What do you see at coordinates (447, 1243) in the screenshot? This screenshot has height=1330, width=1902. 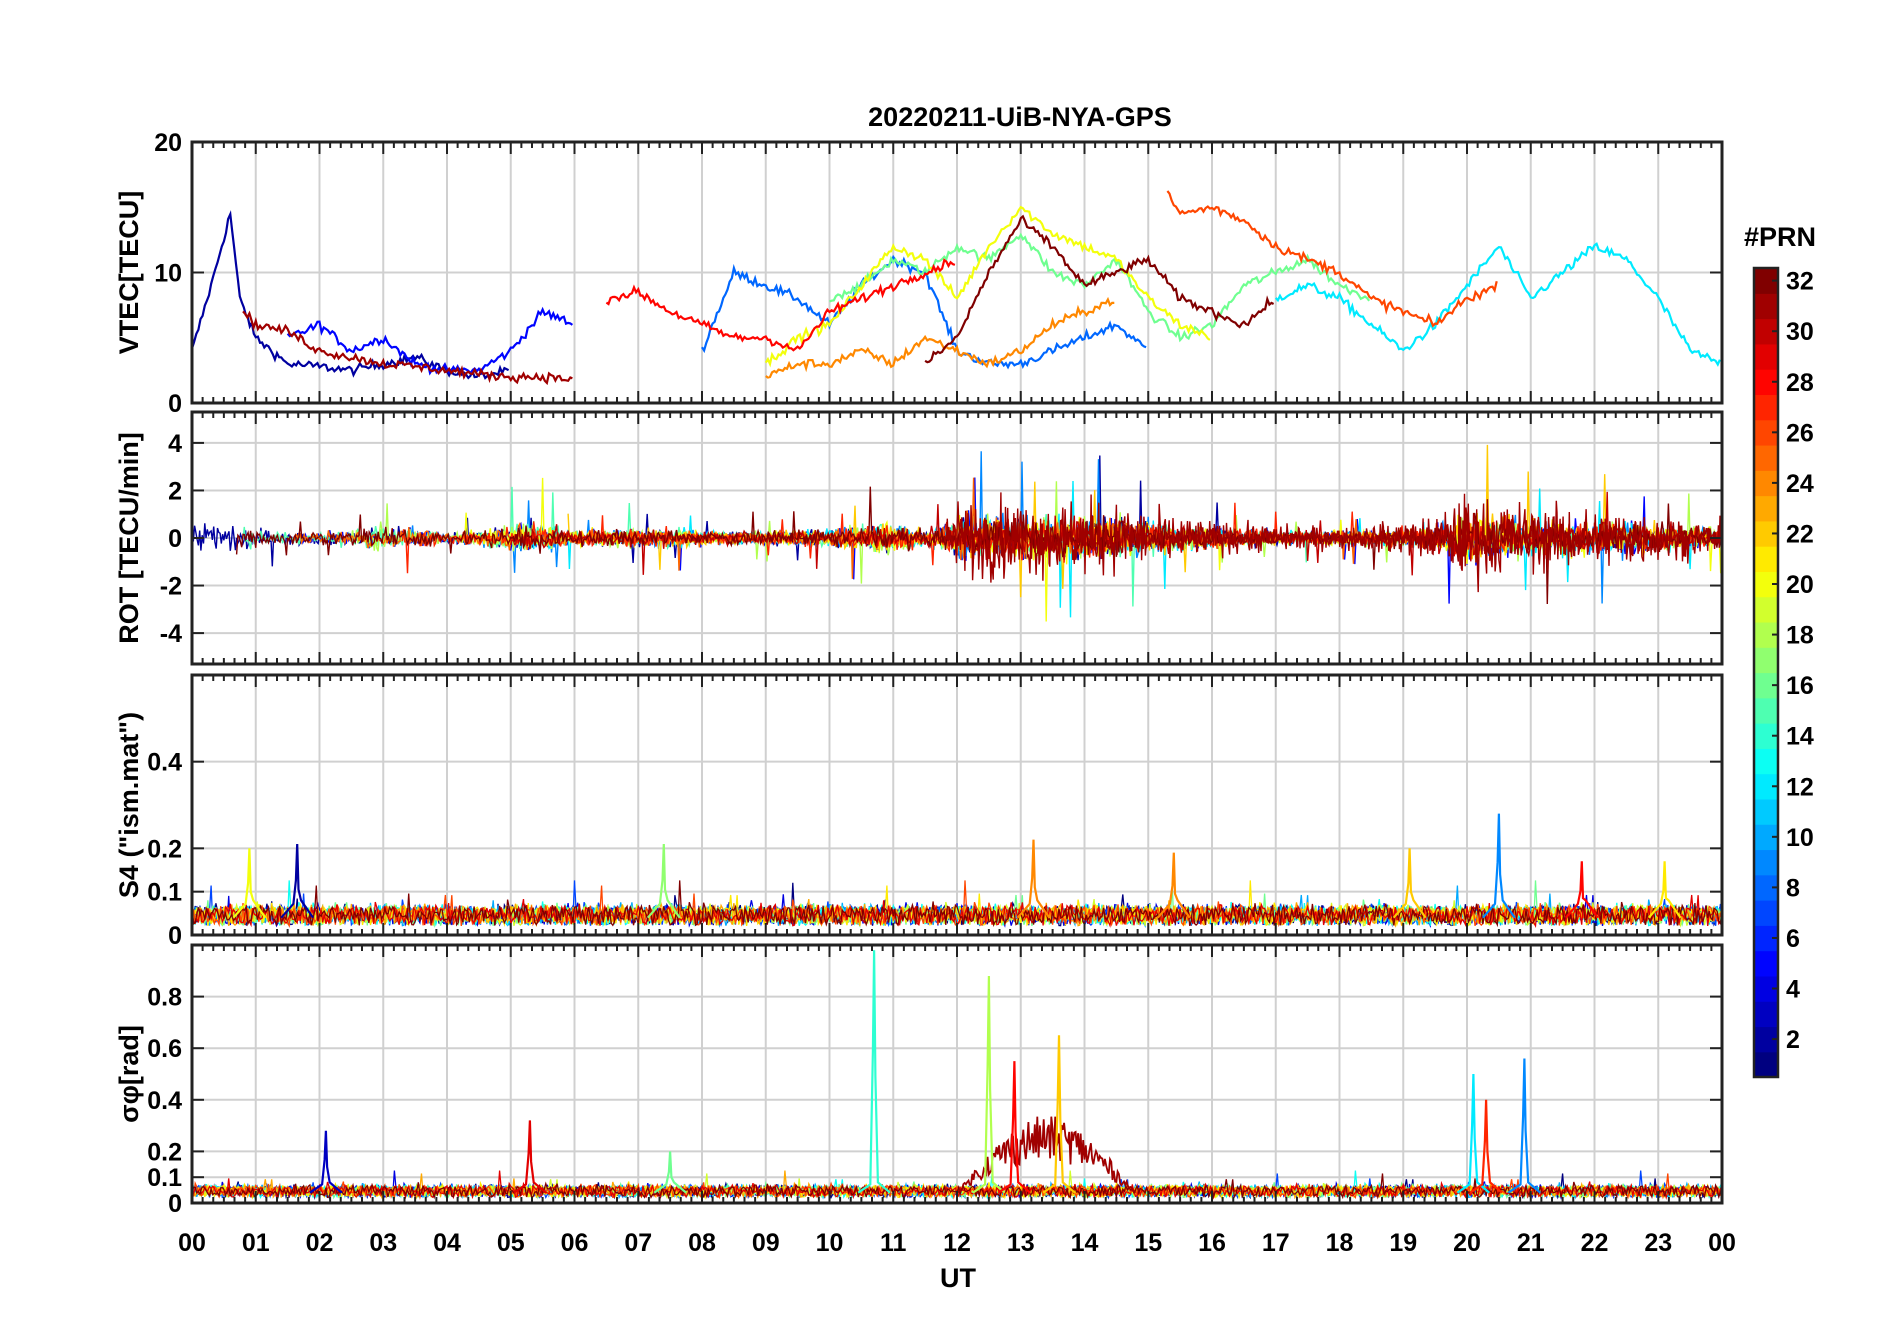 I see `x-tick-label: 04` at bounding box center [447, 1243].